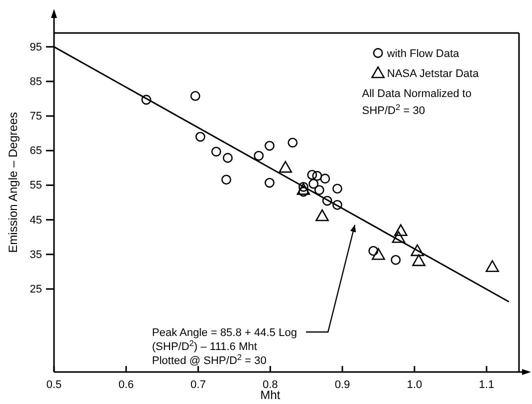  I want to click on y-tick-label: 65, so click(36, 151).